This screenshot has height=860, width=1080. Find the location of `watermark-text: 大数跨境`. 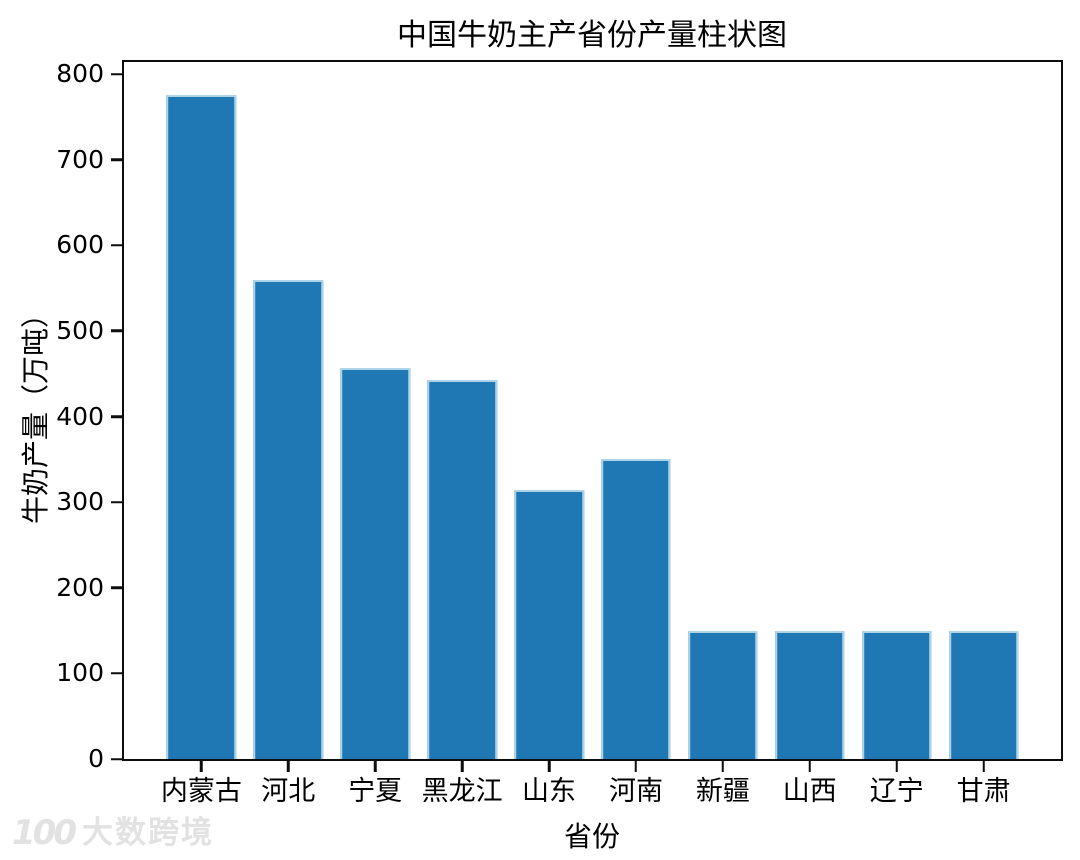

watermark-text: 大数跨境 is located at coordinates (147, 832).